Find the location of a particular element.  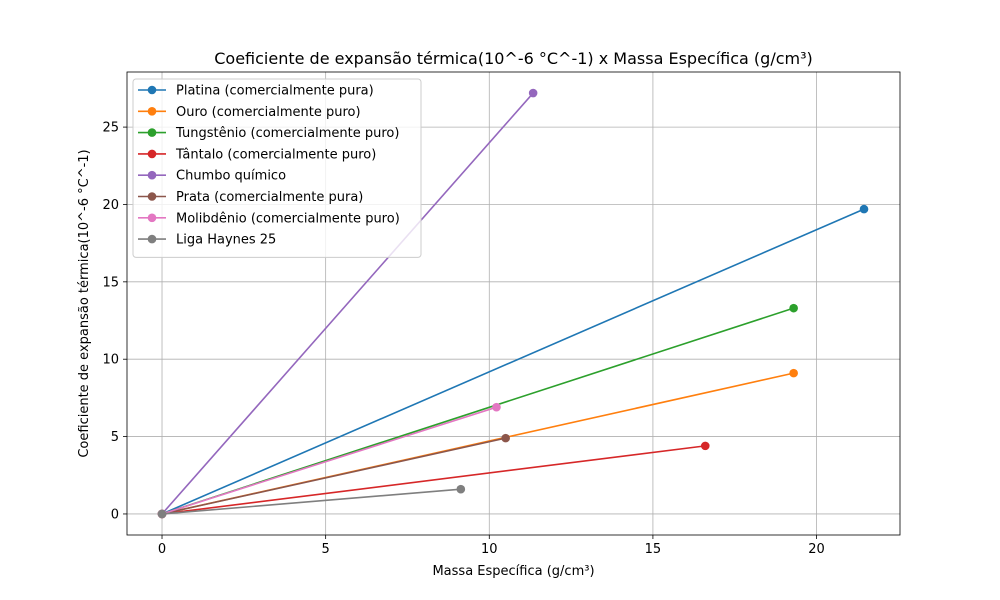

legend-label: Ouro (comercialmente puro) is located at coordinates (268, 112).